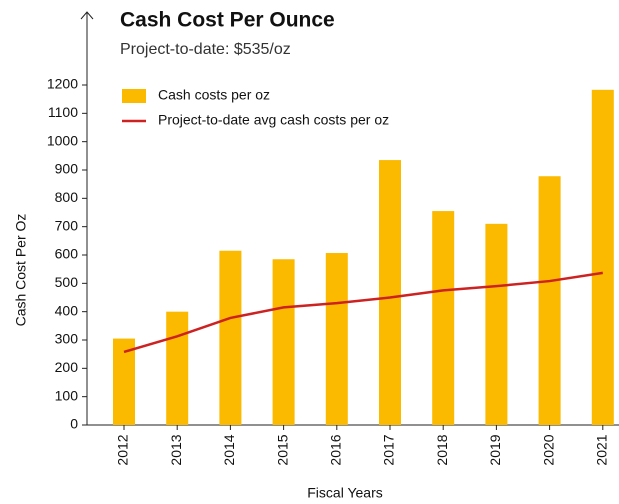 This screenshot has height=504, width=619. Describe the element at coordinates (67, 367) in the screenshot. I see `y-tick-label: 200` at that location.